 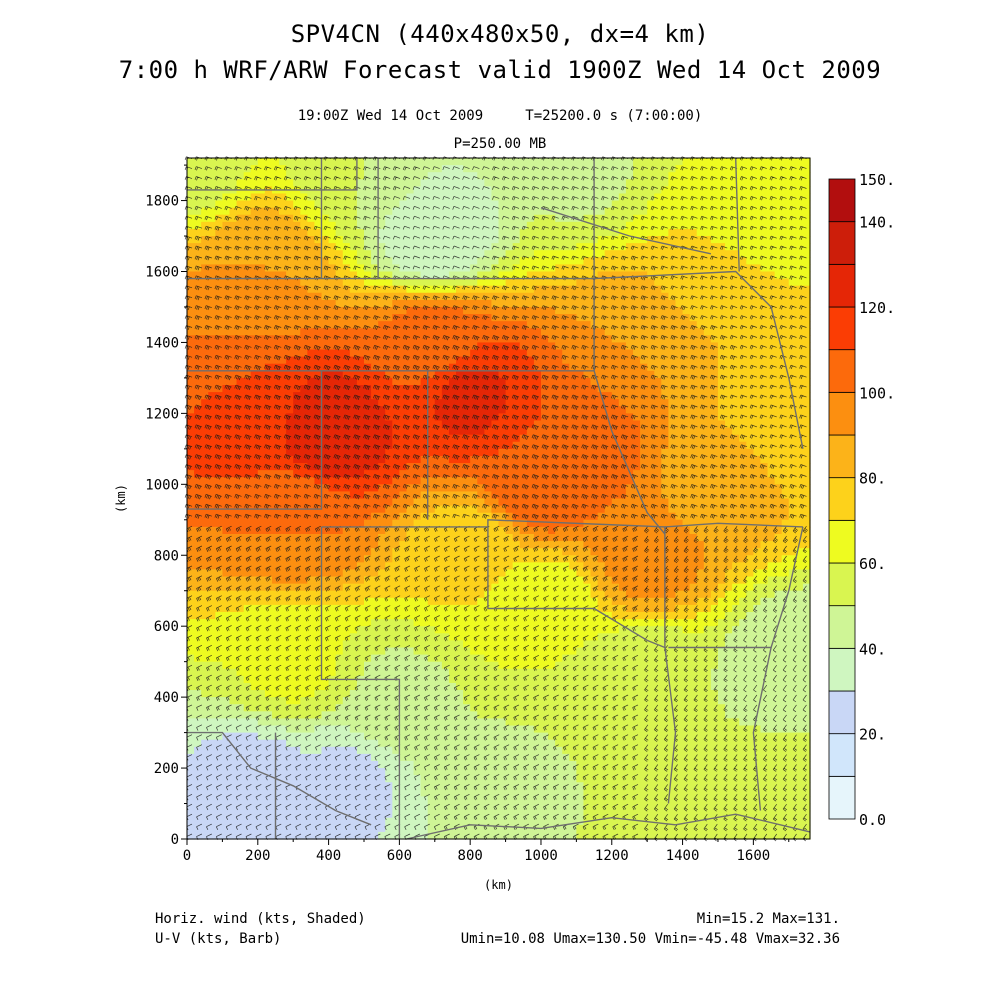 I want to click on colorbar-label: 0.0, so click(x=872, y=820).